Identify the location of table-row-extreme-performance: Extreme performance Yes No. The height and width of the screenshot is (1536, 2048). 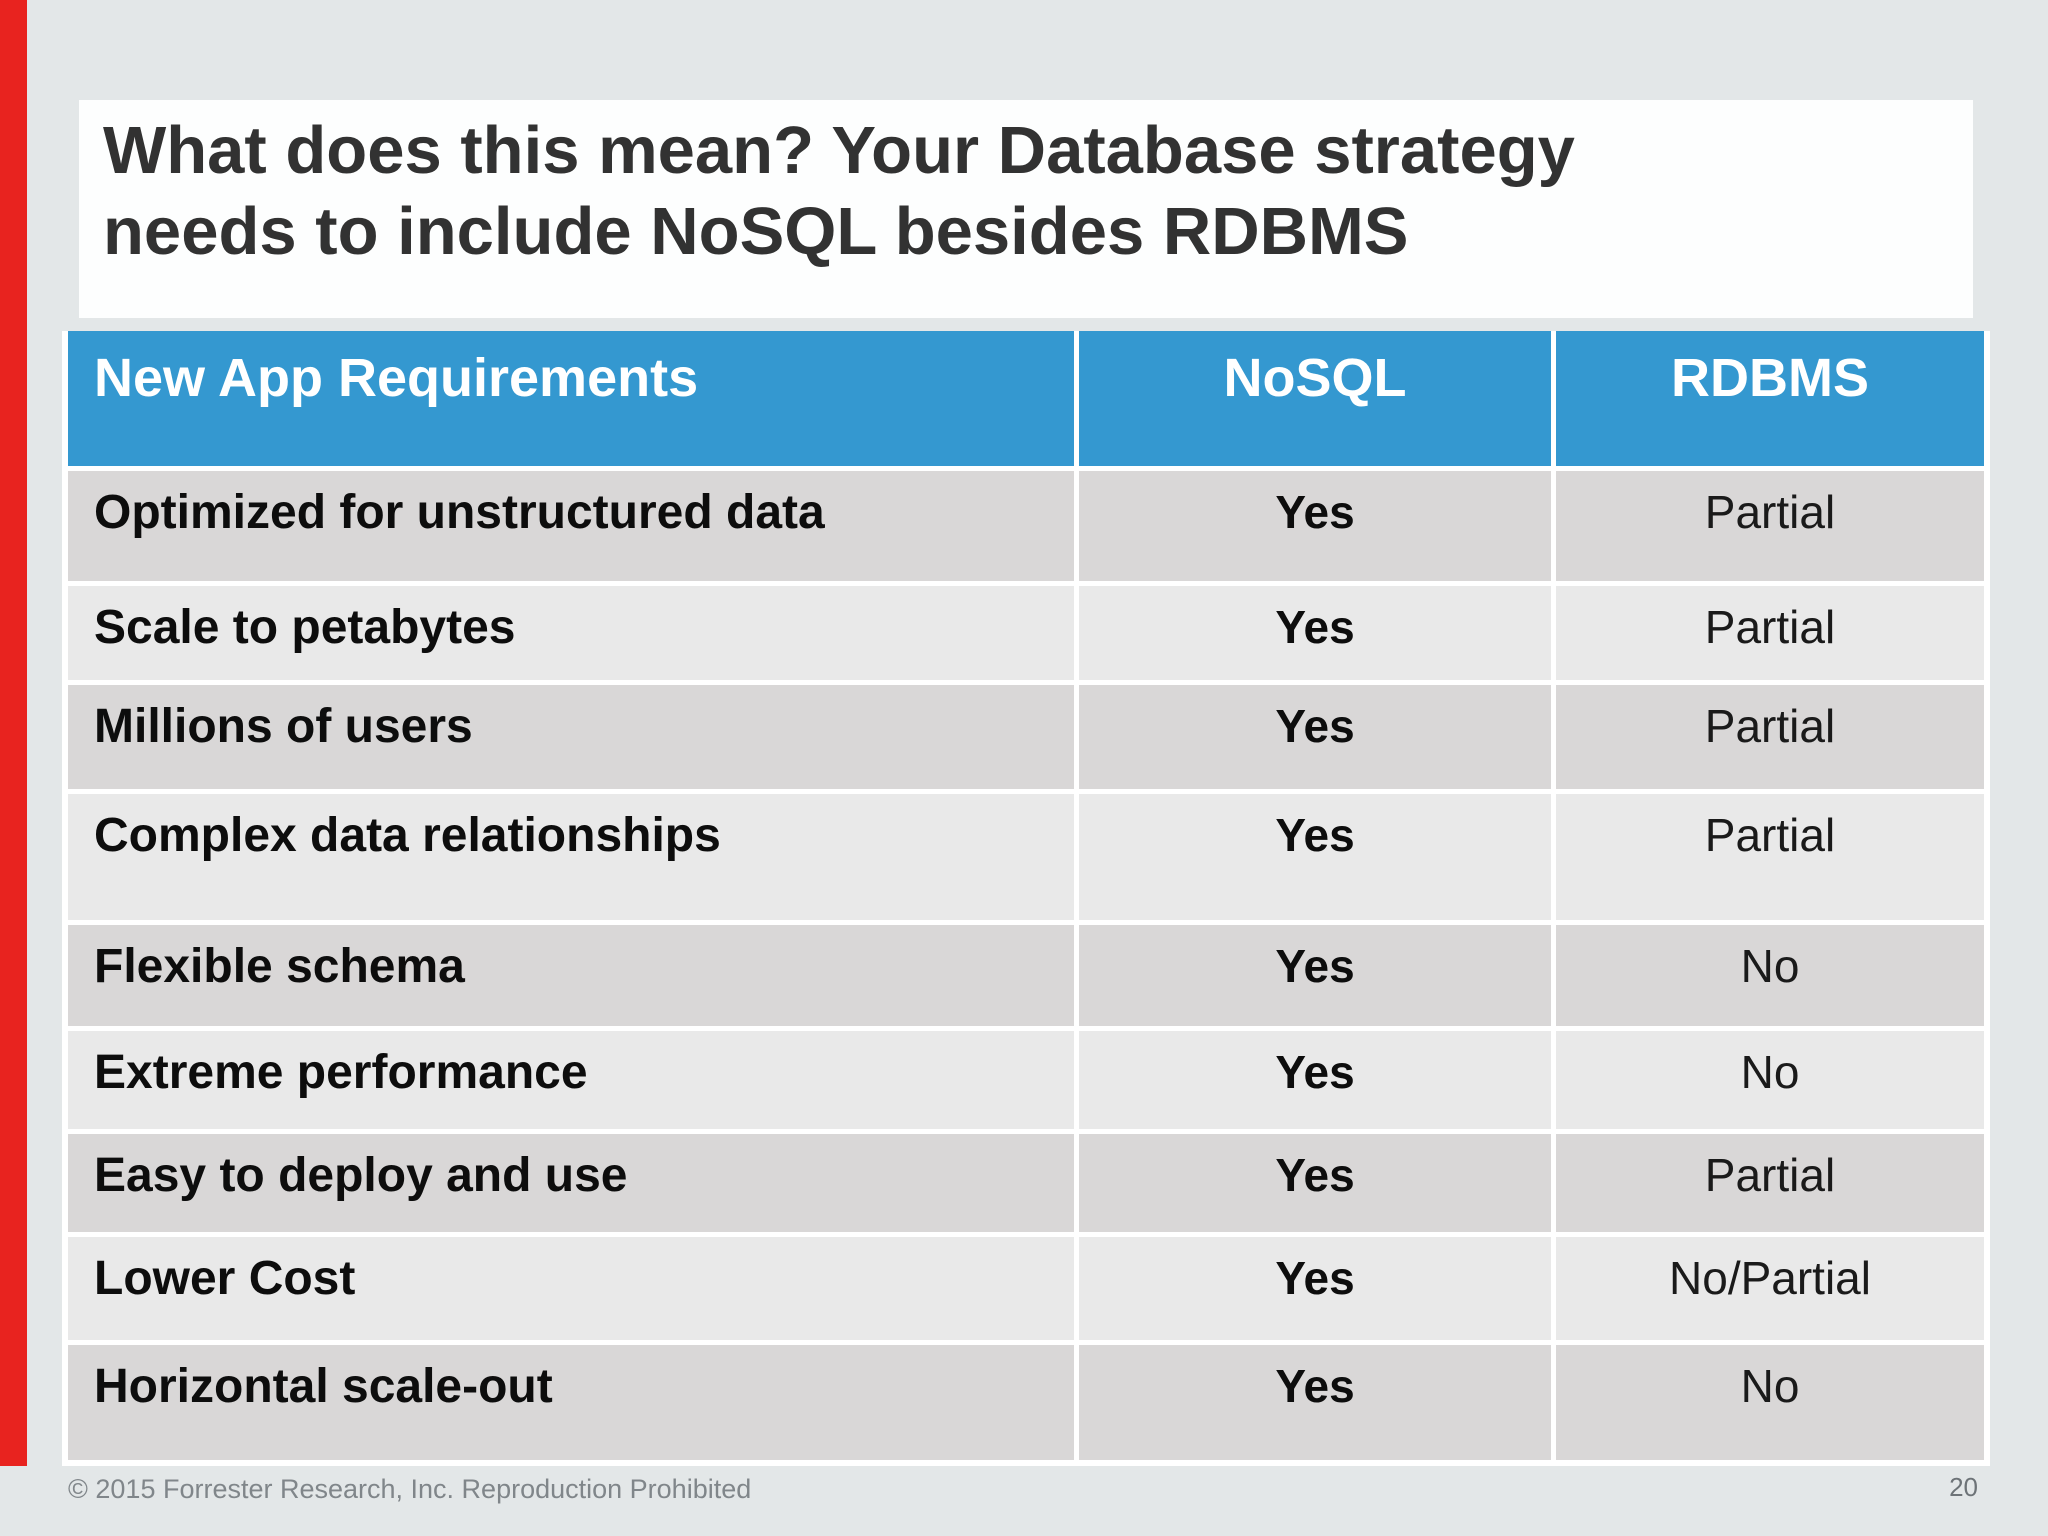
(1026, 1080).